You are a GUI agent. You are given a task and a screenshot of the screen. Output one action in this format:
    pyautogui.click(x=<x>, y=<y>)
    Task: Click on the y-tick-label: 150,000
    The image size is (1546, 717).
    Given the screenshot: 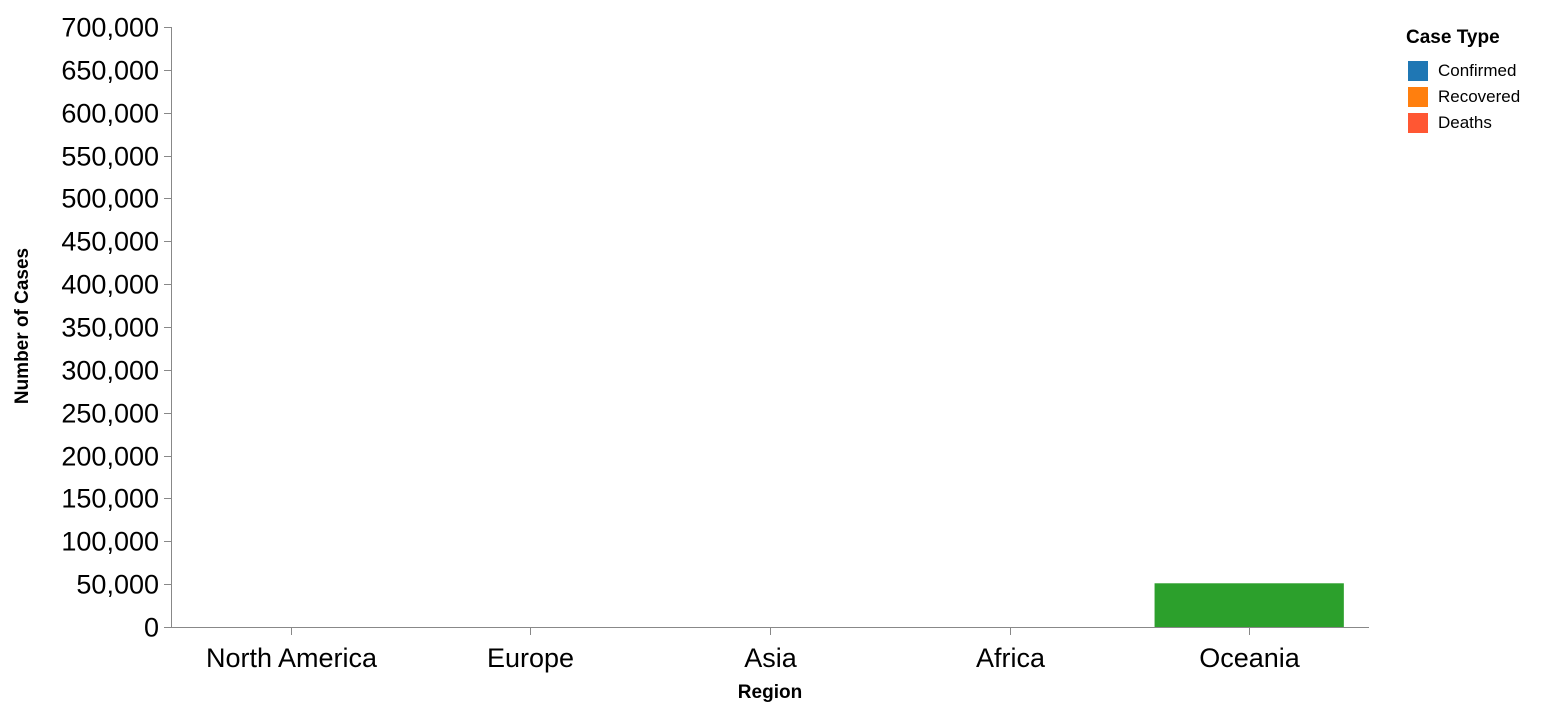 What is the action you would take?
    pyautogui.click(x=110, y=499)
    